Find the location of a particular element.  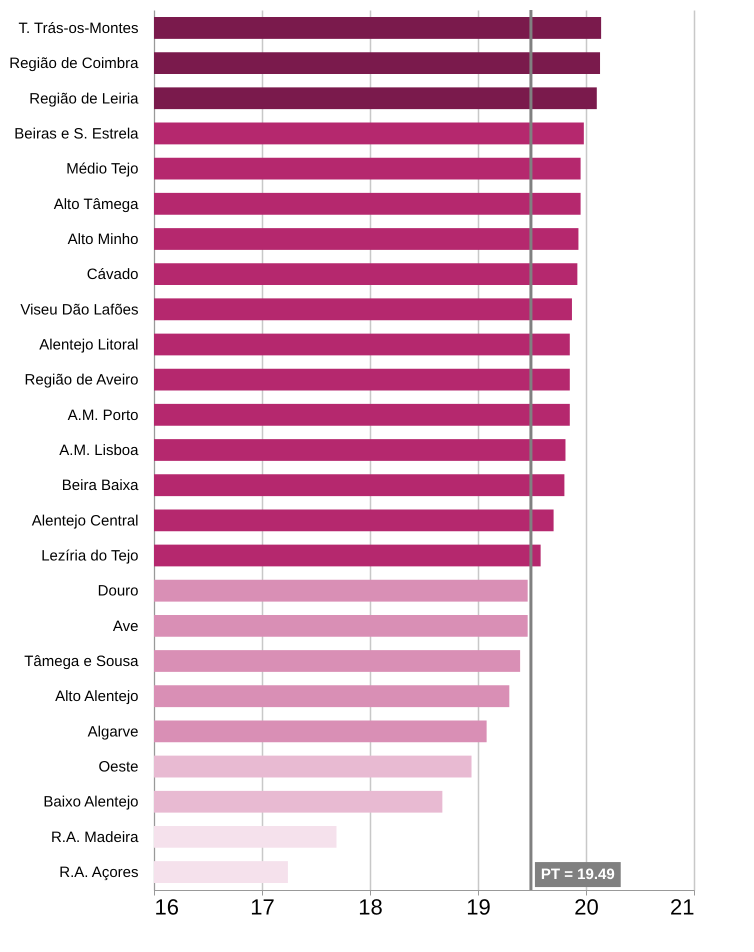

y-tick-label: Região de Aveiro is located at coordinates (81, 380).